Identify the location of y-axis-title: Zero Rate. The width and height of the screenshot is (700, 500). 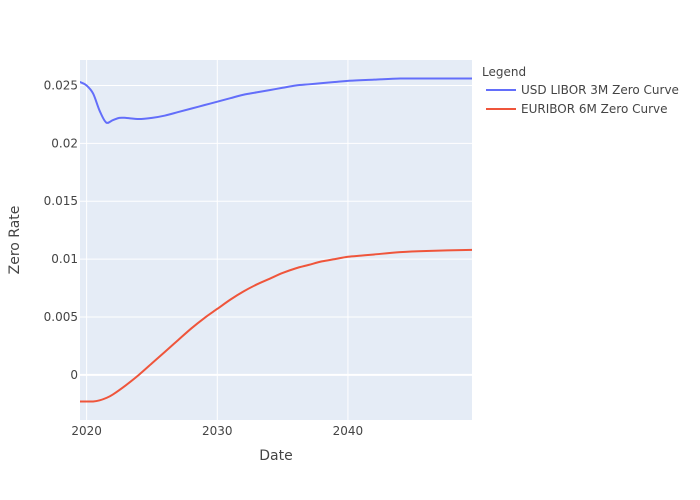
(15, 240).